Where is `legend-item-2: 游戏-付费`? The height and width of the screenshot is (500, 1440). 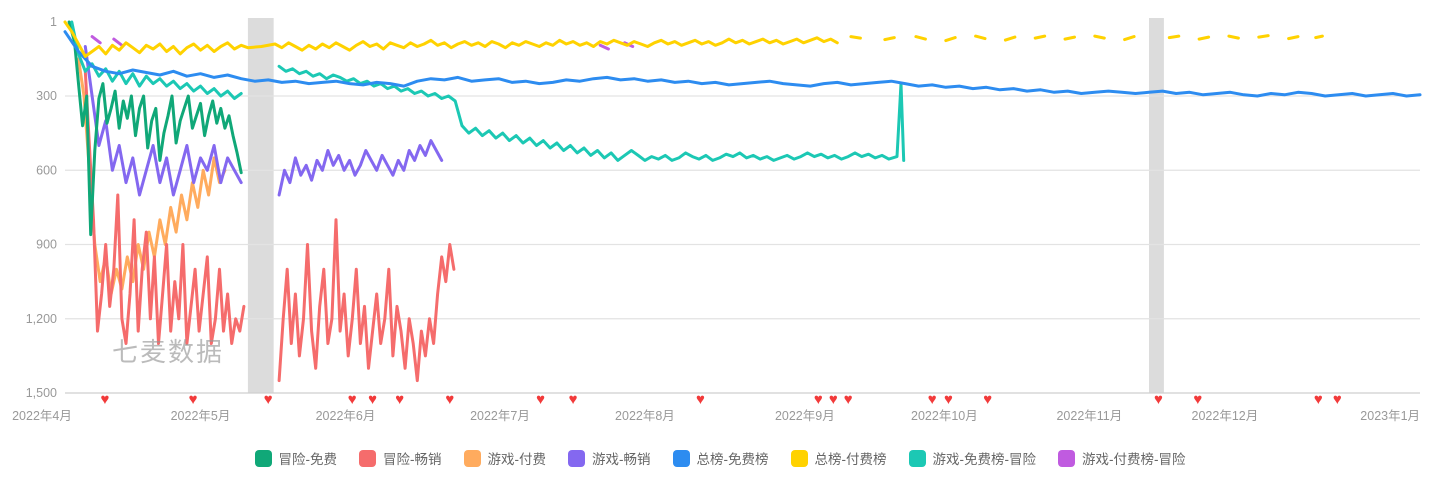 legend-item-2: 游戏-付费 is located at coordinates (505, 458).